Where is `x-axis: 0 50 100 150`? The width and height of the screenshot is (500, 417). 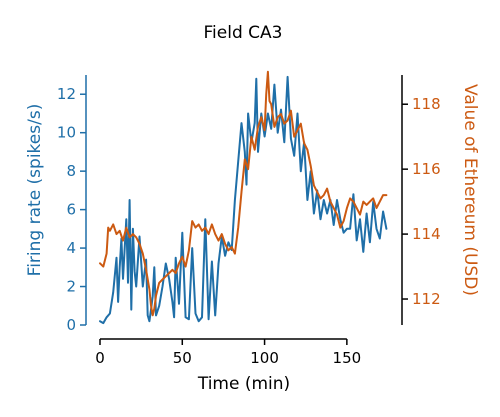
x-axis: 0 50 100 150 is located at coordinates (228, 352).